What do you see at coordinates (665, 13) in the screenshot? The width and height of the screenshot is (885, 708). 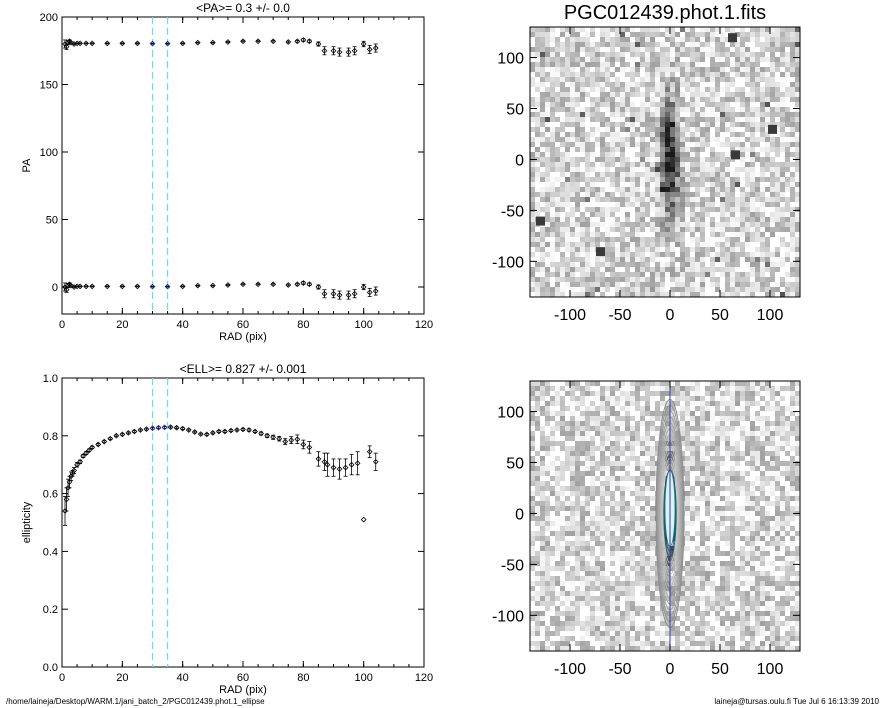 I see `image3-title: PGC012439.phot.1.fits` at bounding box center [665, 13].